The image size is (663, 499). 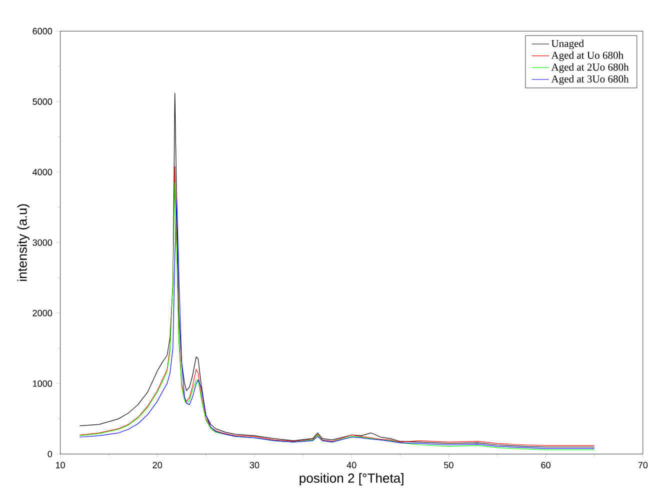 What do you see at coordinates (50, 454) in the screenshot?
I see `y-tick-label: 0` at bounding box center [50, 454].